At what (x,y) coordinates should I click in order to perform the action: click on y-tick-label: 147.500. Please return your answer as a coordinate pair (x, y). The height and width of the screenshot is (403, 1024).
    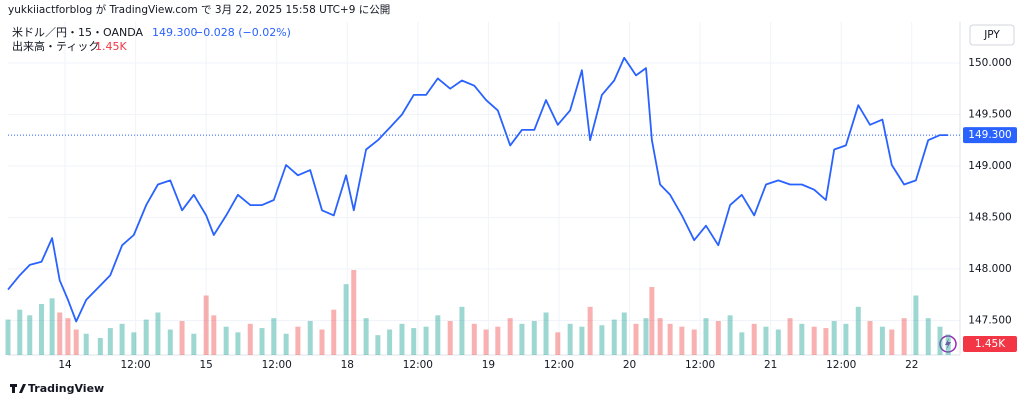
    Looking at the image, I should click on (989, 320).